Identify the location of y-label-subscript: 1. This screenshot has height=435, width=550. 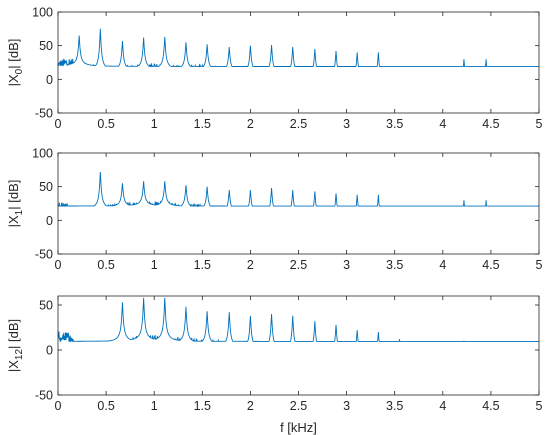
(19, 212).